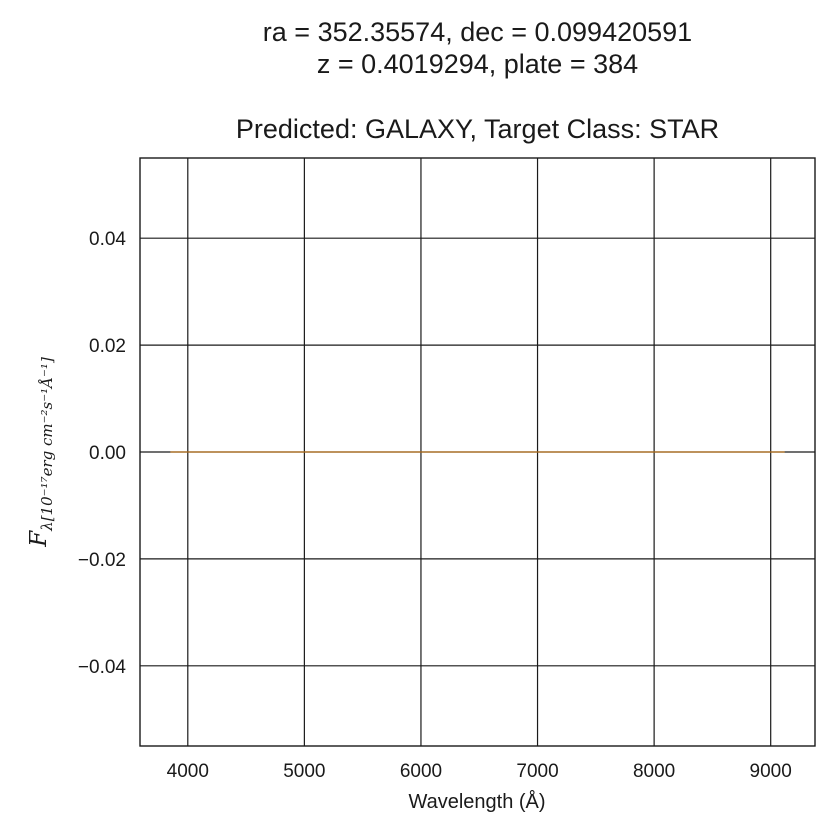 Image resolution: width=840 pixels, height=840 pixels. What do you see at coordinates (421, 771) in the screenshot?
I see `x-tick-label: 6000` at bounding box center [421, 771].